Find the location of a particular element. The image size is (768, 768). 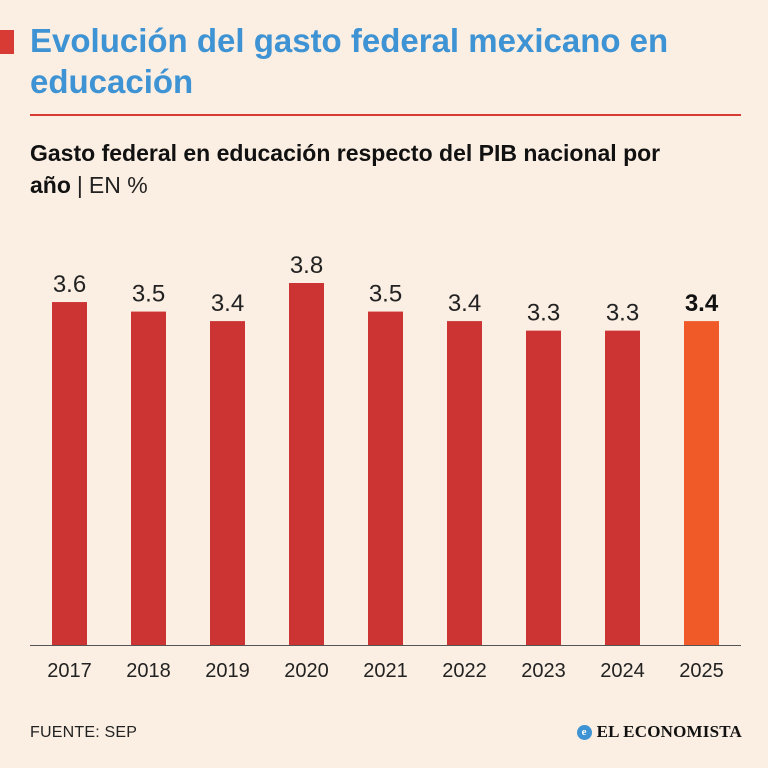

bar-2021 is located at coordinates (385, 478).